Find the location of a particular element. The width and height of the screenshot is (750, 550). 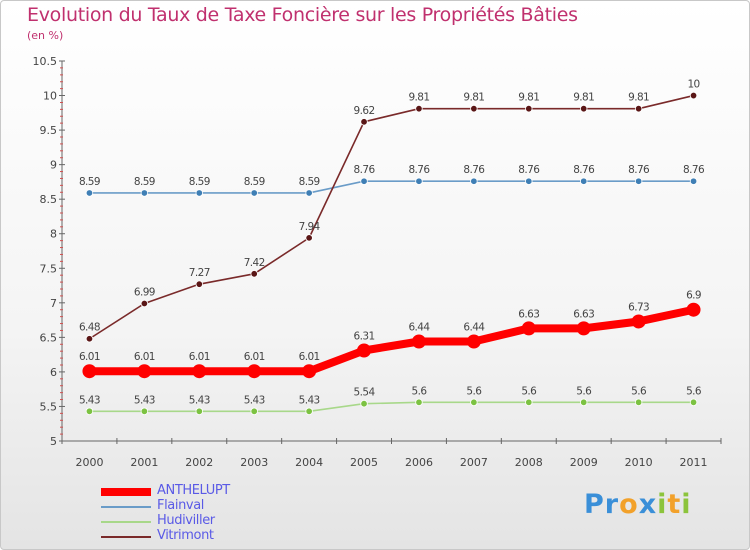

legend-swatch-hudiviller is located at coordinates (126, 522).